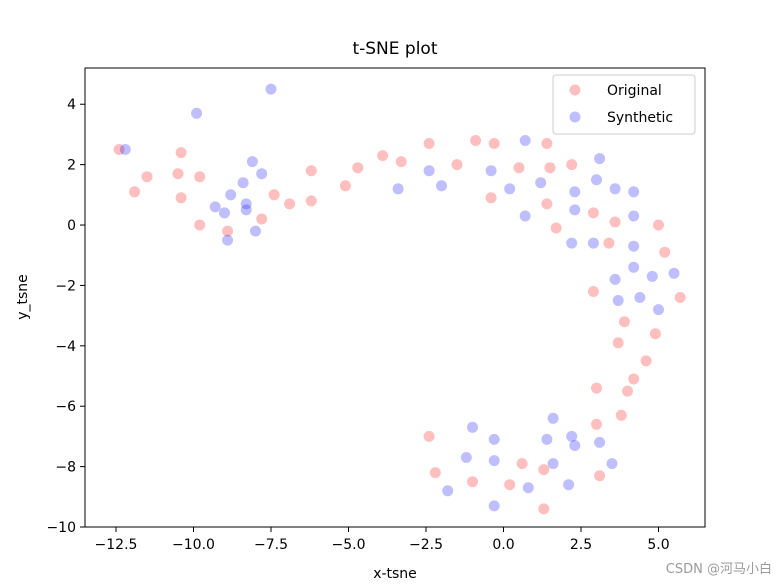  What do you see at coordinates (71, 226) in the screenshot?
I see `y-tick-label: 0` at bounding box center [71, 226].